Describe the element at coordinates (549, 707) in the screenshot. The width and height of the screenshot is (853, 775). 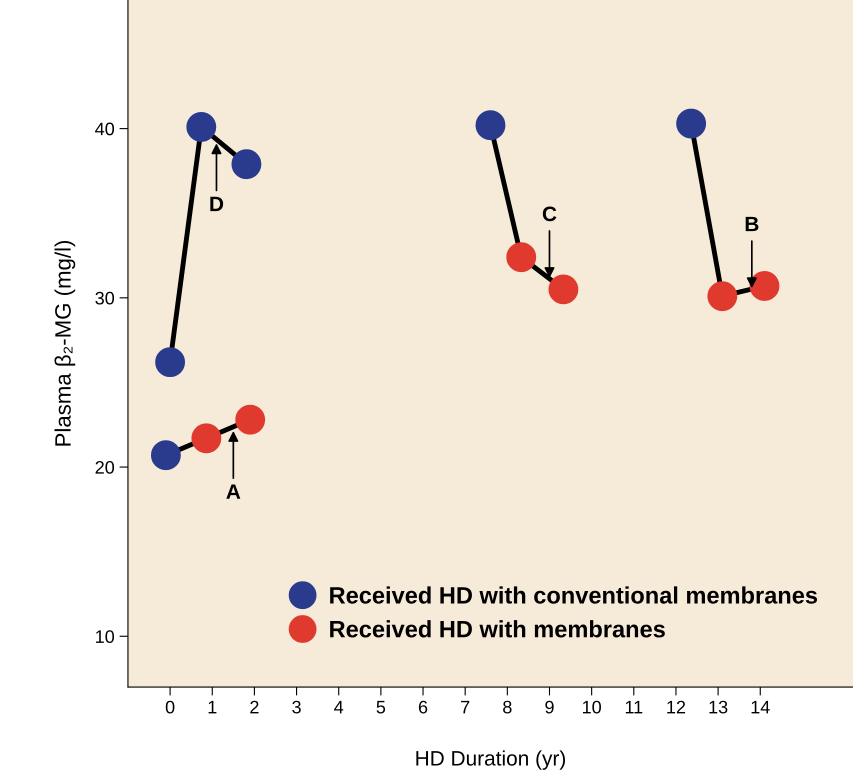
I see `x-tick-label: 9` at that location.